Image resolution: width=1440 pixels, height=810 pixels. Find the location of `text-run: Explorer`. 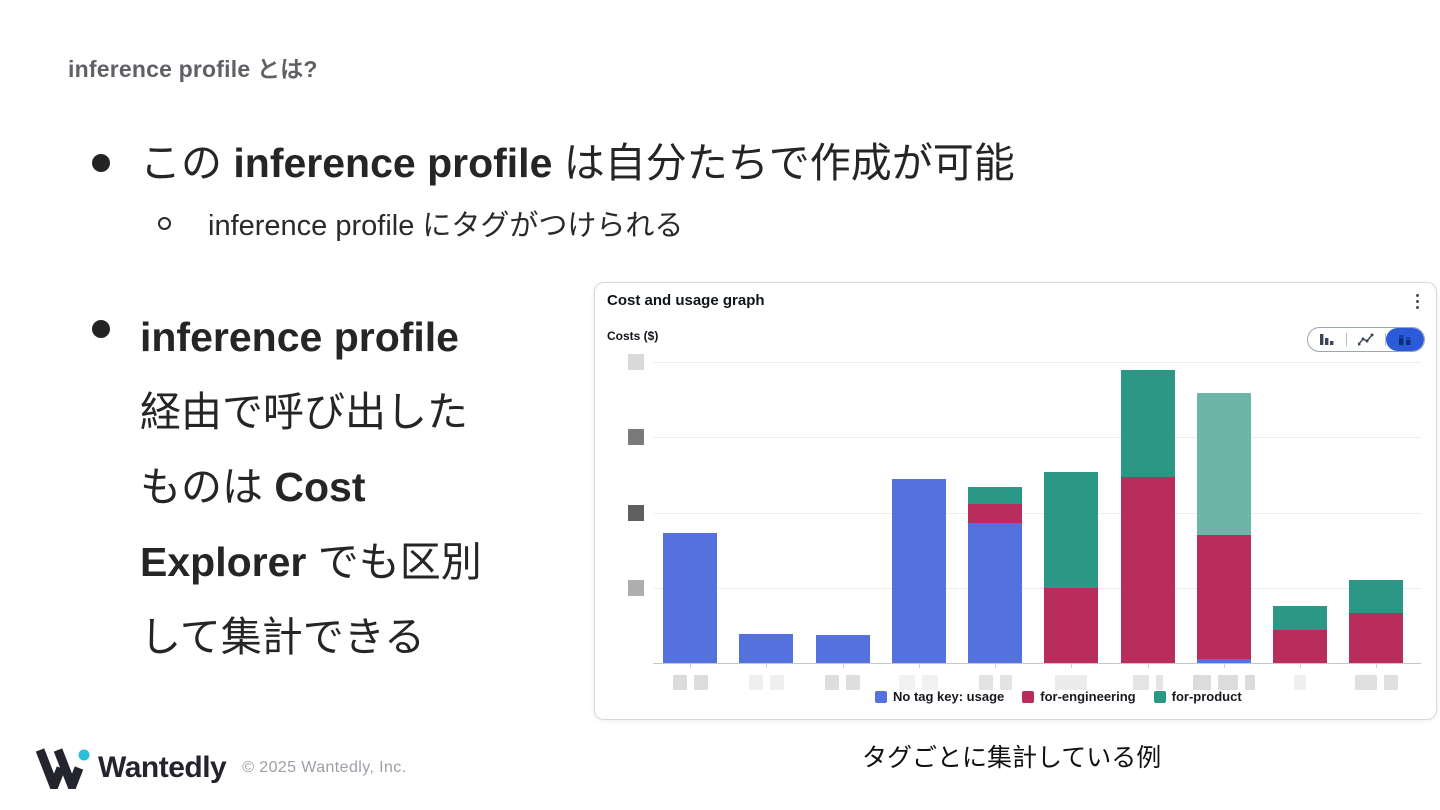

text-run: Explorer is located at coordinates (223, 562).